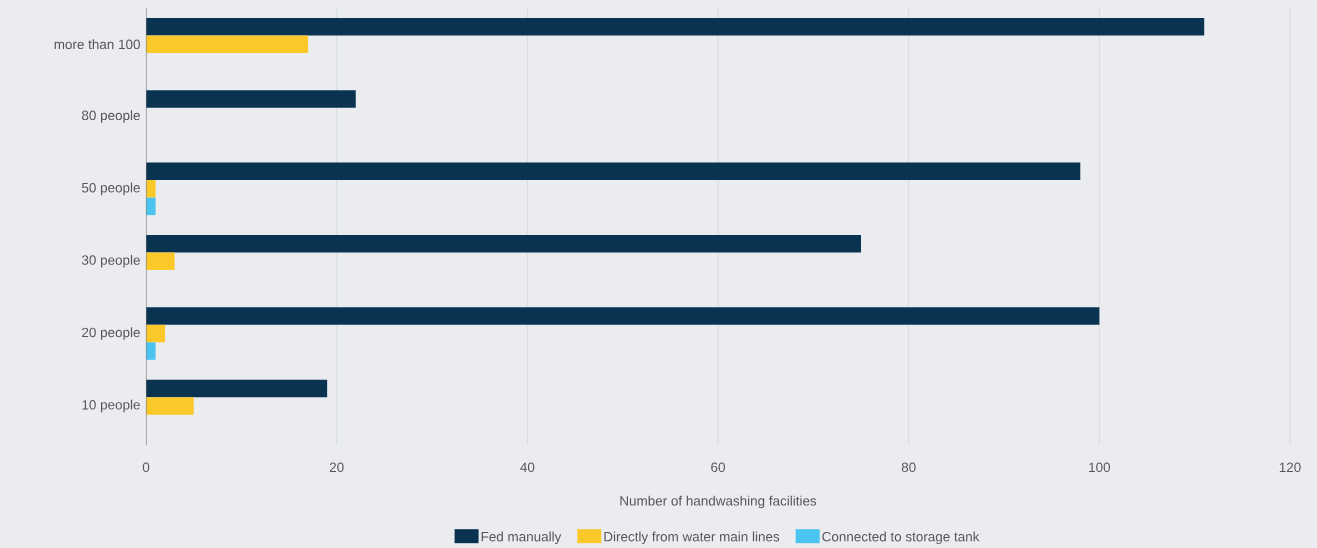 Image resolution: width=1317 pixels, height=548 pixels. I want to click on x-axis-title: Number of handwashing facilities, so click(718, 502).